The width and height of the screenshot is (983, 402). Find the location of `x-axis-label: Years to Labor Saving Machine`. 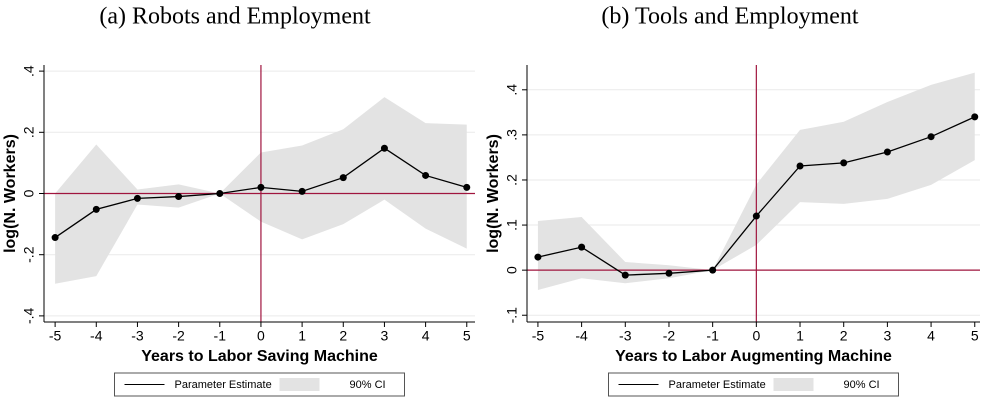

x-axis-label: Years to Labor Saving Machine is located at coordinates (259, 356).